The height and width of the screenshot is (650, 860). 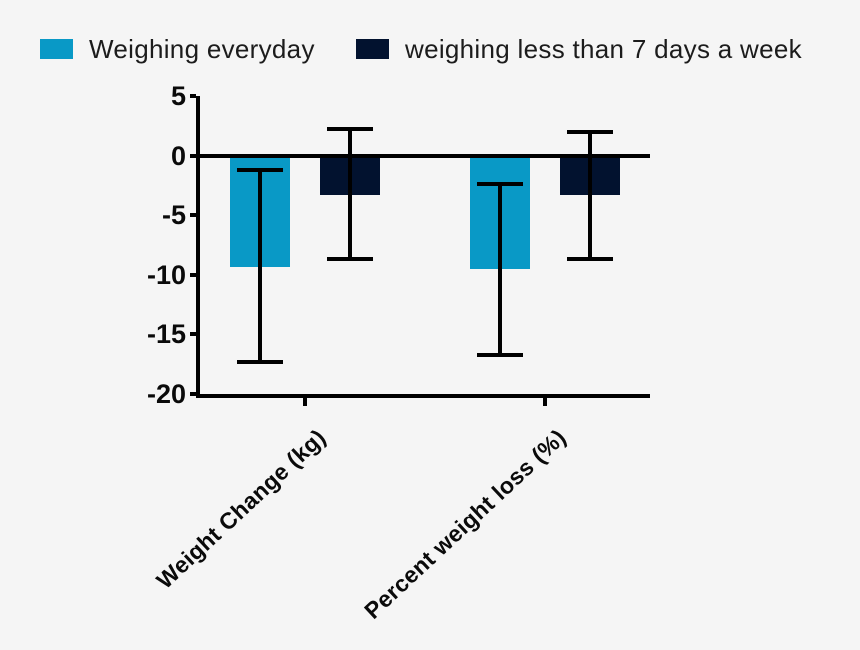 What do you see at coordinates (178, 96) in the screenshot?
I see `y-tick-label: 5` at bounding box center [178, 96].